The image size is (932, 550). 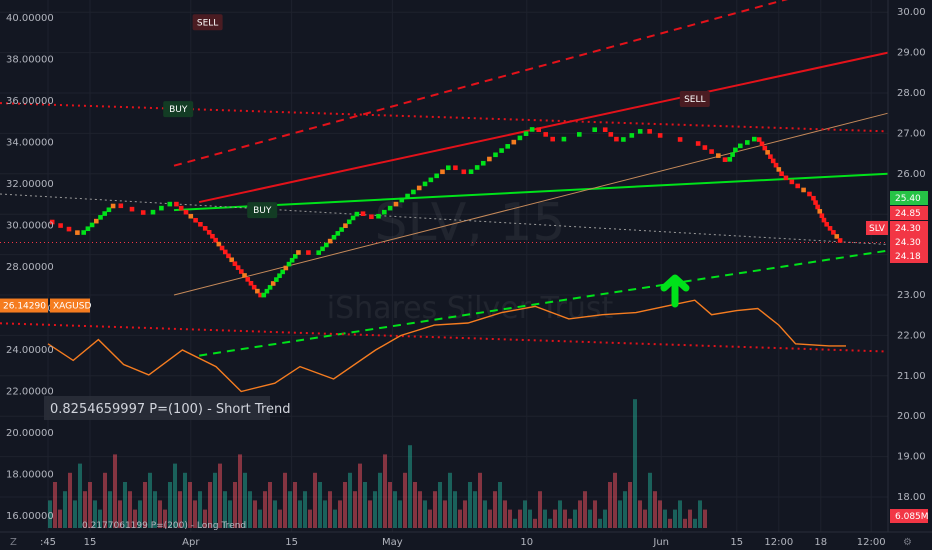 What do you see at coordinates (30, 101) in the screenshot?
I see `left-axis-tick: 36.00000` at bounding box center [30, 101].